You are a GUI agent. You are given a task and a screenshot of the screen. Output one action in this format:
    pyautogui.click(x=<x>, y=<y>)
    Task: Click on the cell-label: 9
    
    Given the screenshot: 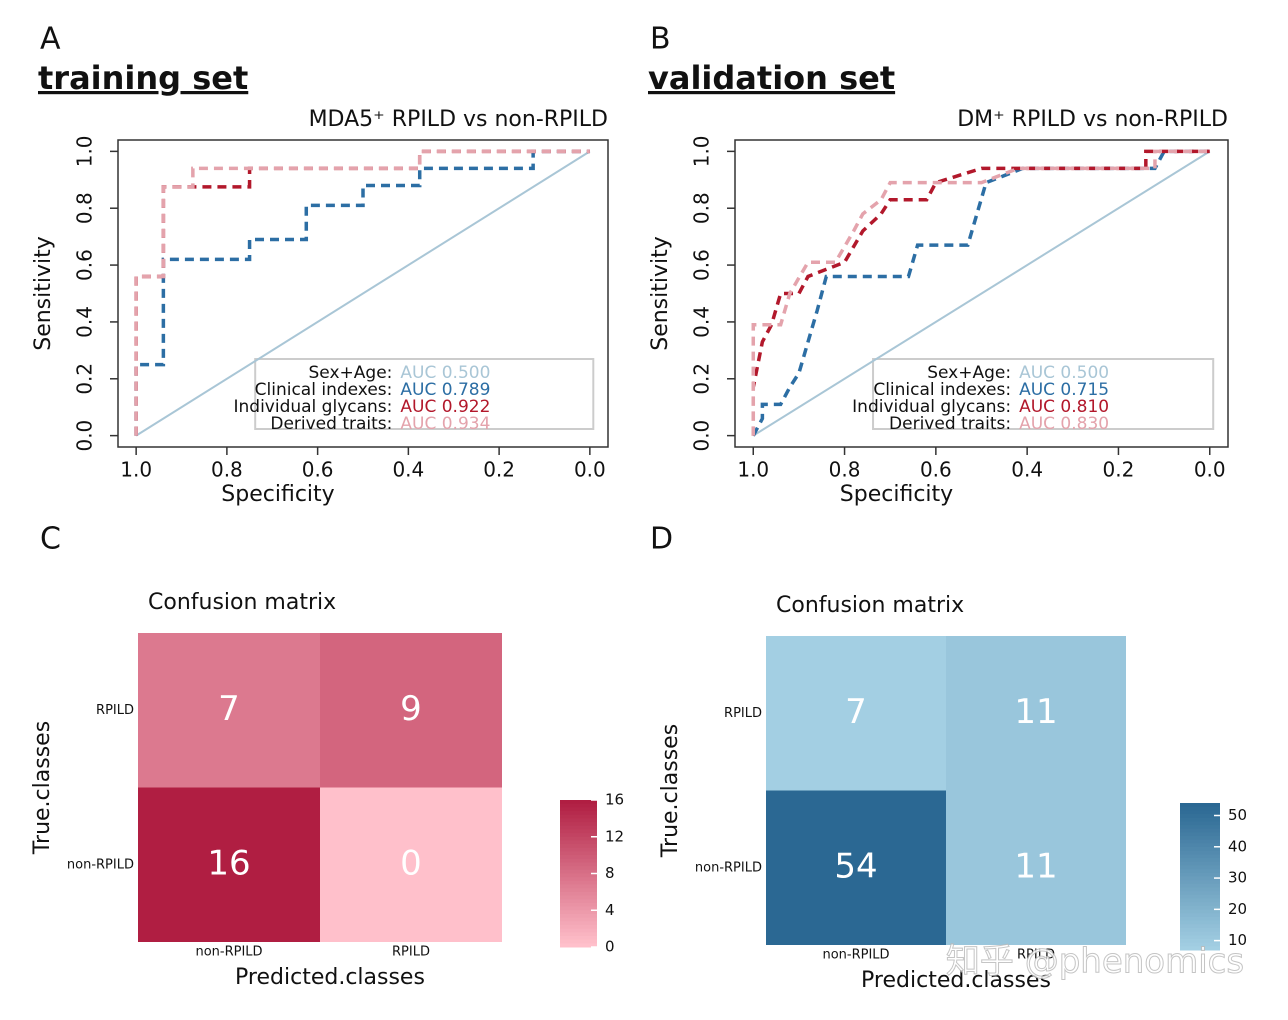 What is the action you would take?
    pyautogui.click(x=411, y=709)
    